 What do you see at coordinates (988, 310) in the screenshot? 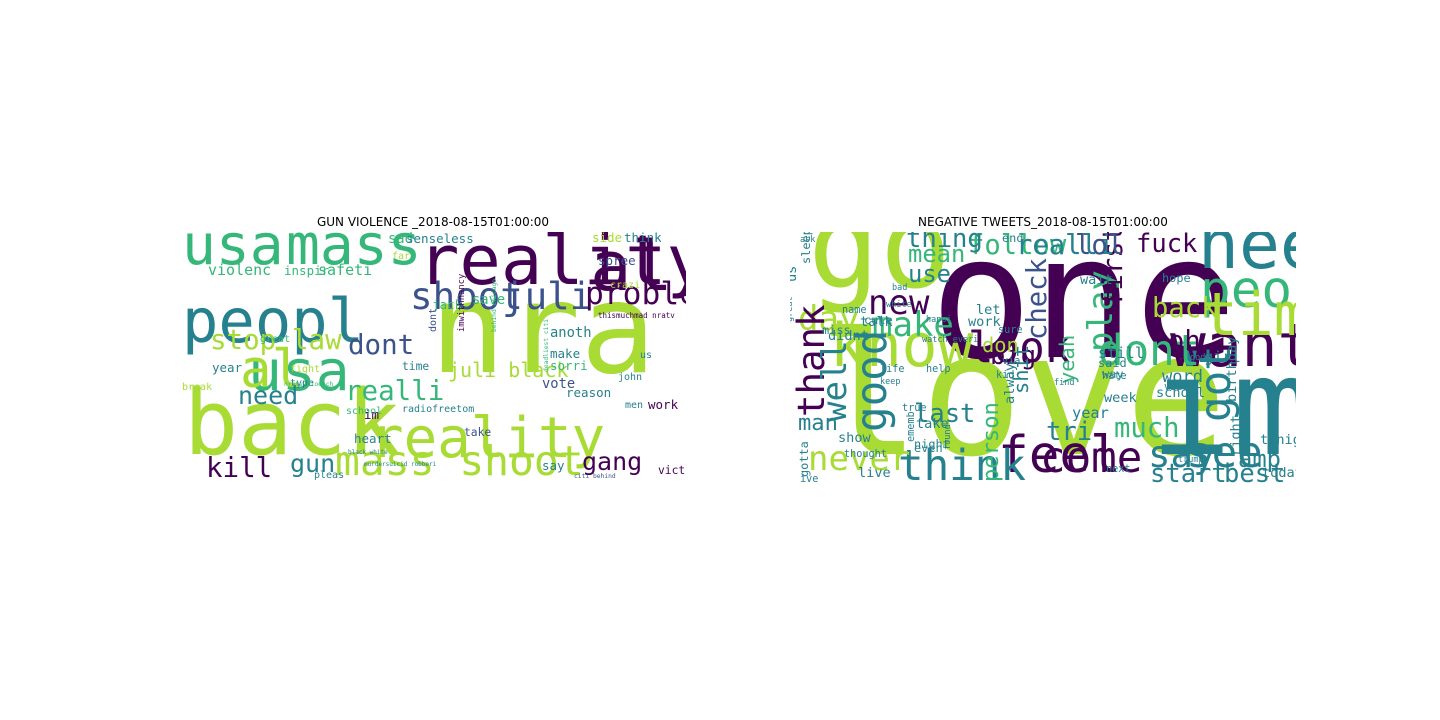
I see `word-let: let` at bounding box center [988, 310].